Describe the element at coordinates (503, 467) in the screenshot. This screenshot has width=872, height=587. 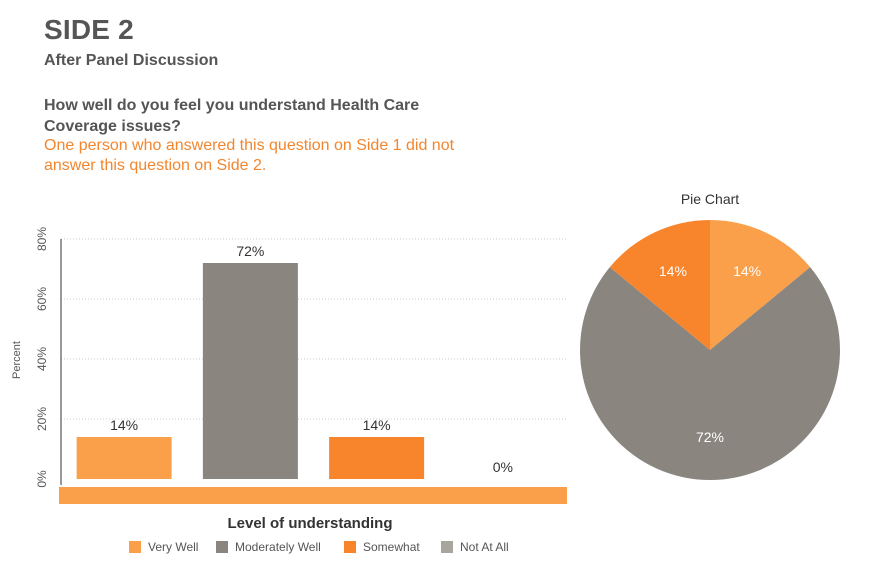
I see `bar-data-label: 0%` at that location.